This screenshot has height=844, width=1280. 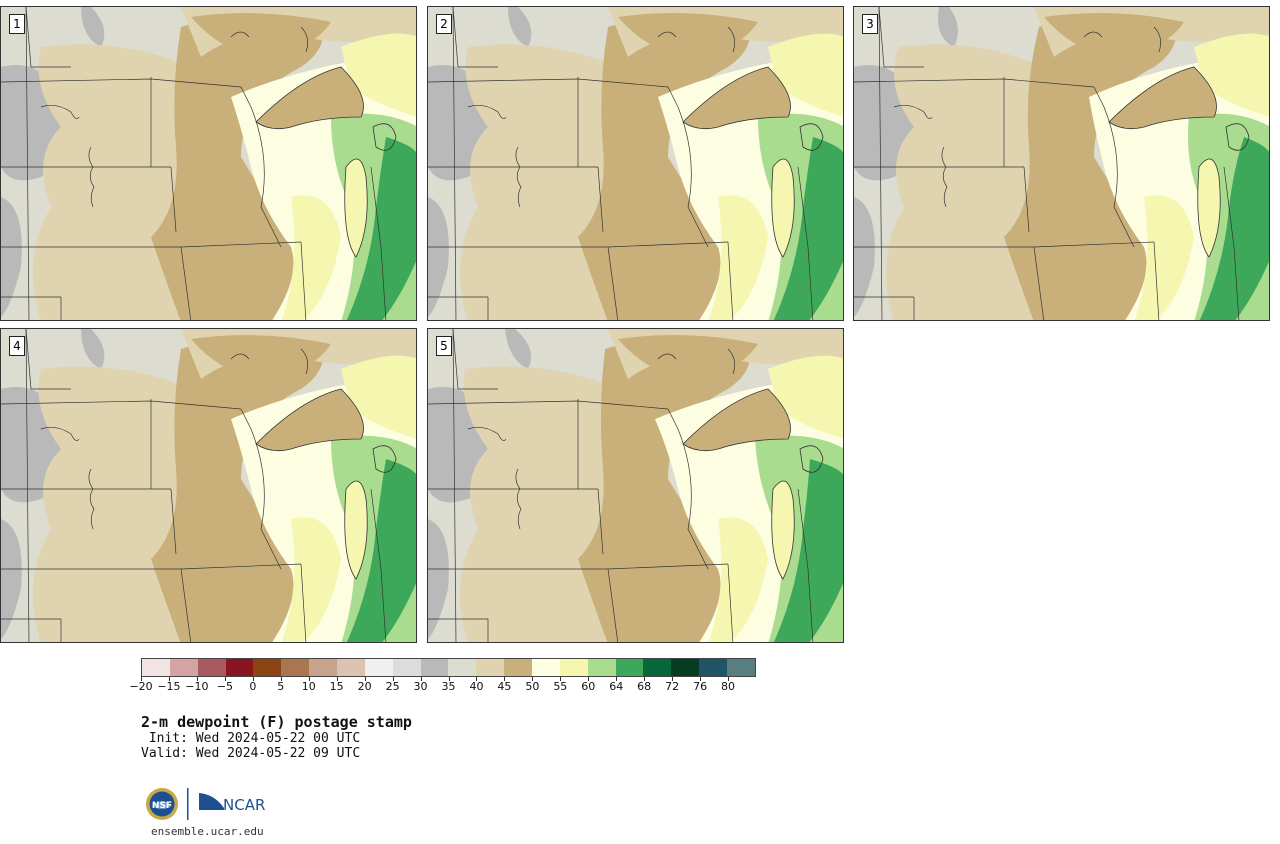 I want to click on colorbar-tick-label: 10, so click(x=308, y=686).